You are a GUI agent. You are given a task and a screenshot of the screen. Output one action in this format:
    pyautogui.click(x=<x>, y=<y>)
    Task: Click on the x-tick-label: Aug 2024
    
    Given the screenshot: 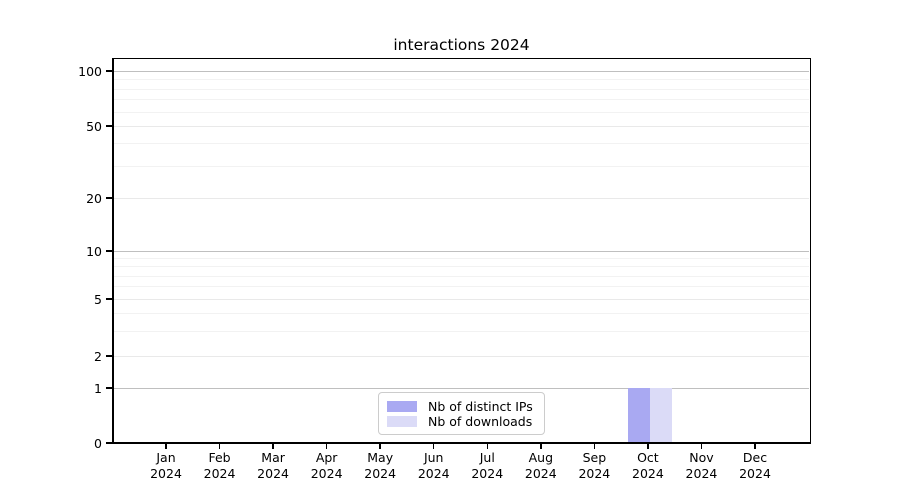 What is the action you would take?
    pyautogui.click(x=541, y=465)
    